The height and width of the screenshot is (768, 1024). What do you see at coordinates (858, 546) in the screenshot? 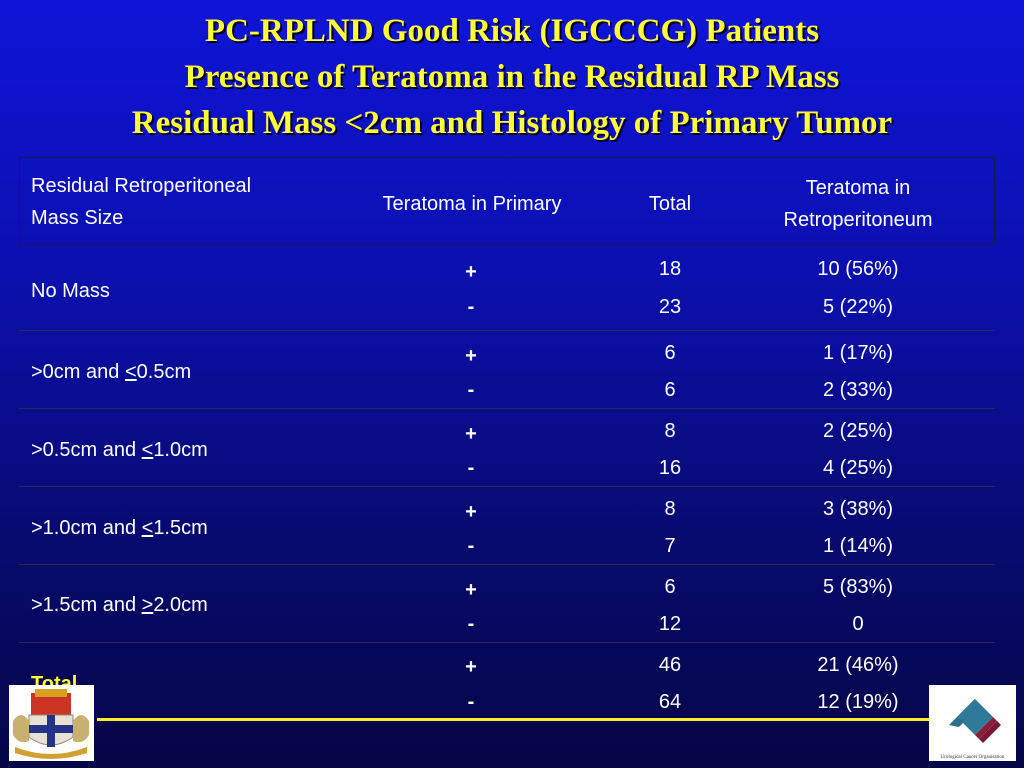
I see `retro-negative: 1 (14%)` at bounding box center [858, 546].